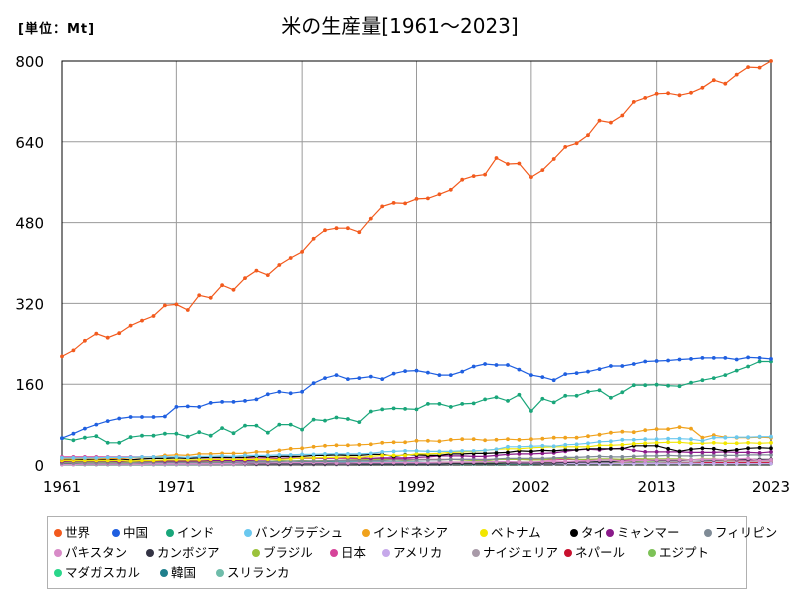 The image size is (800, 600). I want to click on legend-item: ブラジル, so click(282, 551).